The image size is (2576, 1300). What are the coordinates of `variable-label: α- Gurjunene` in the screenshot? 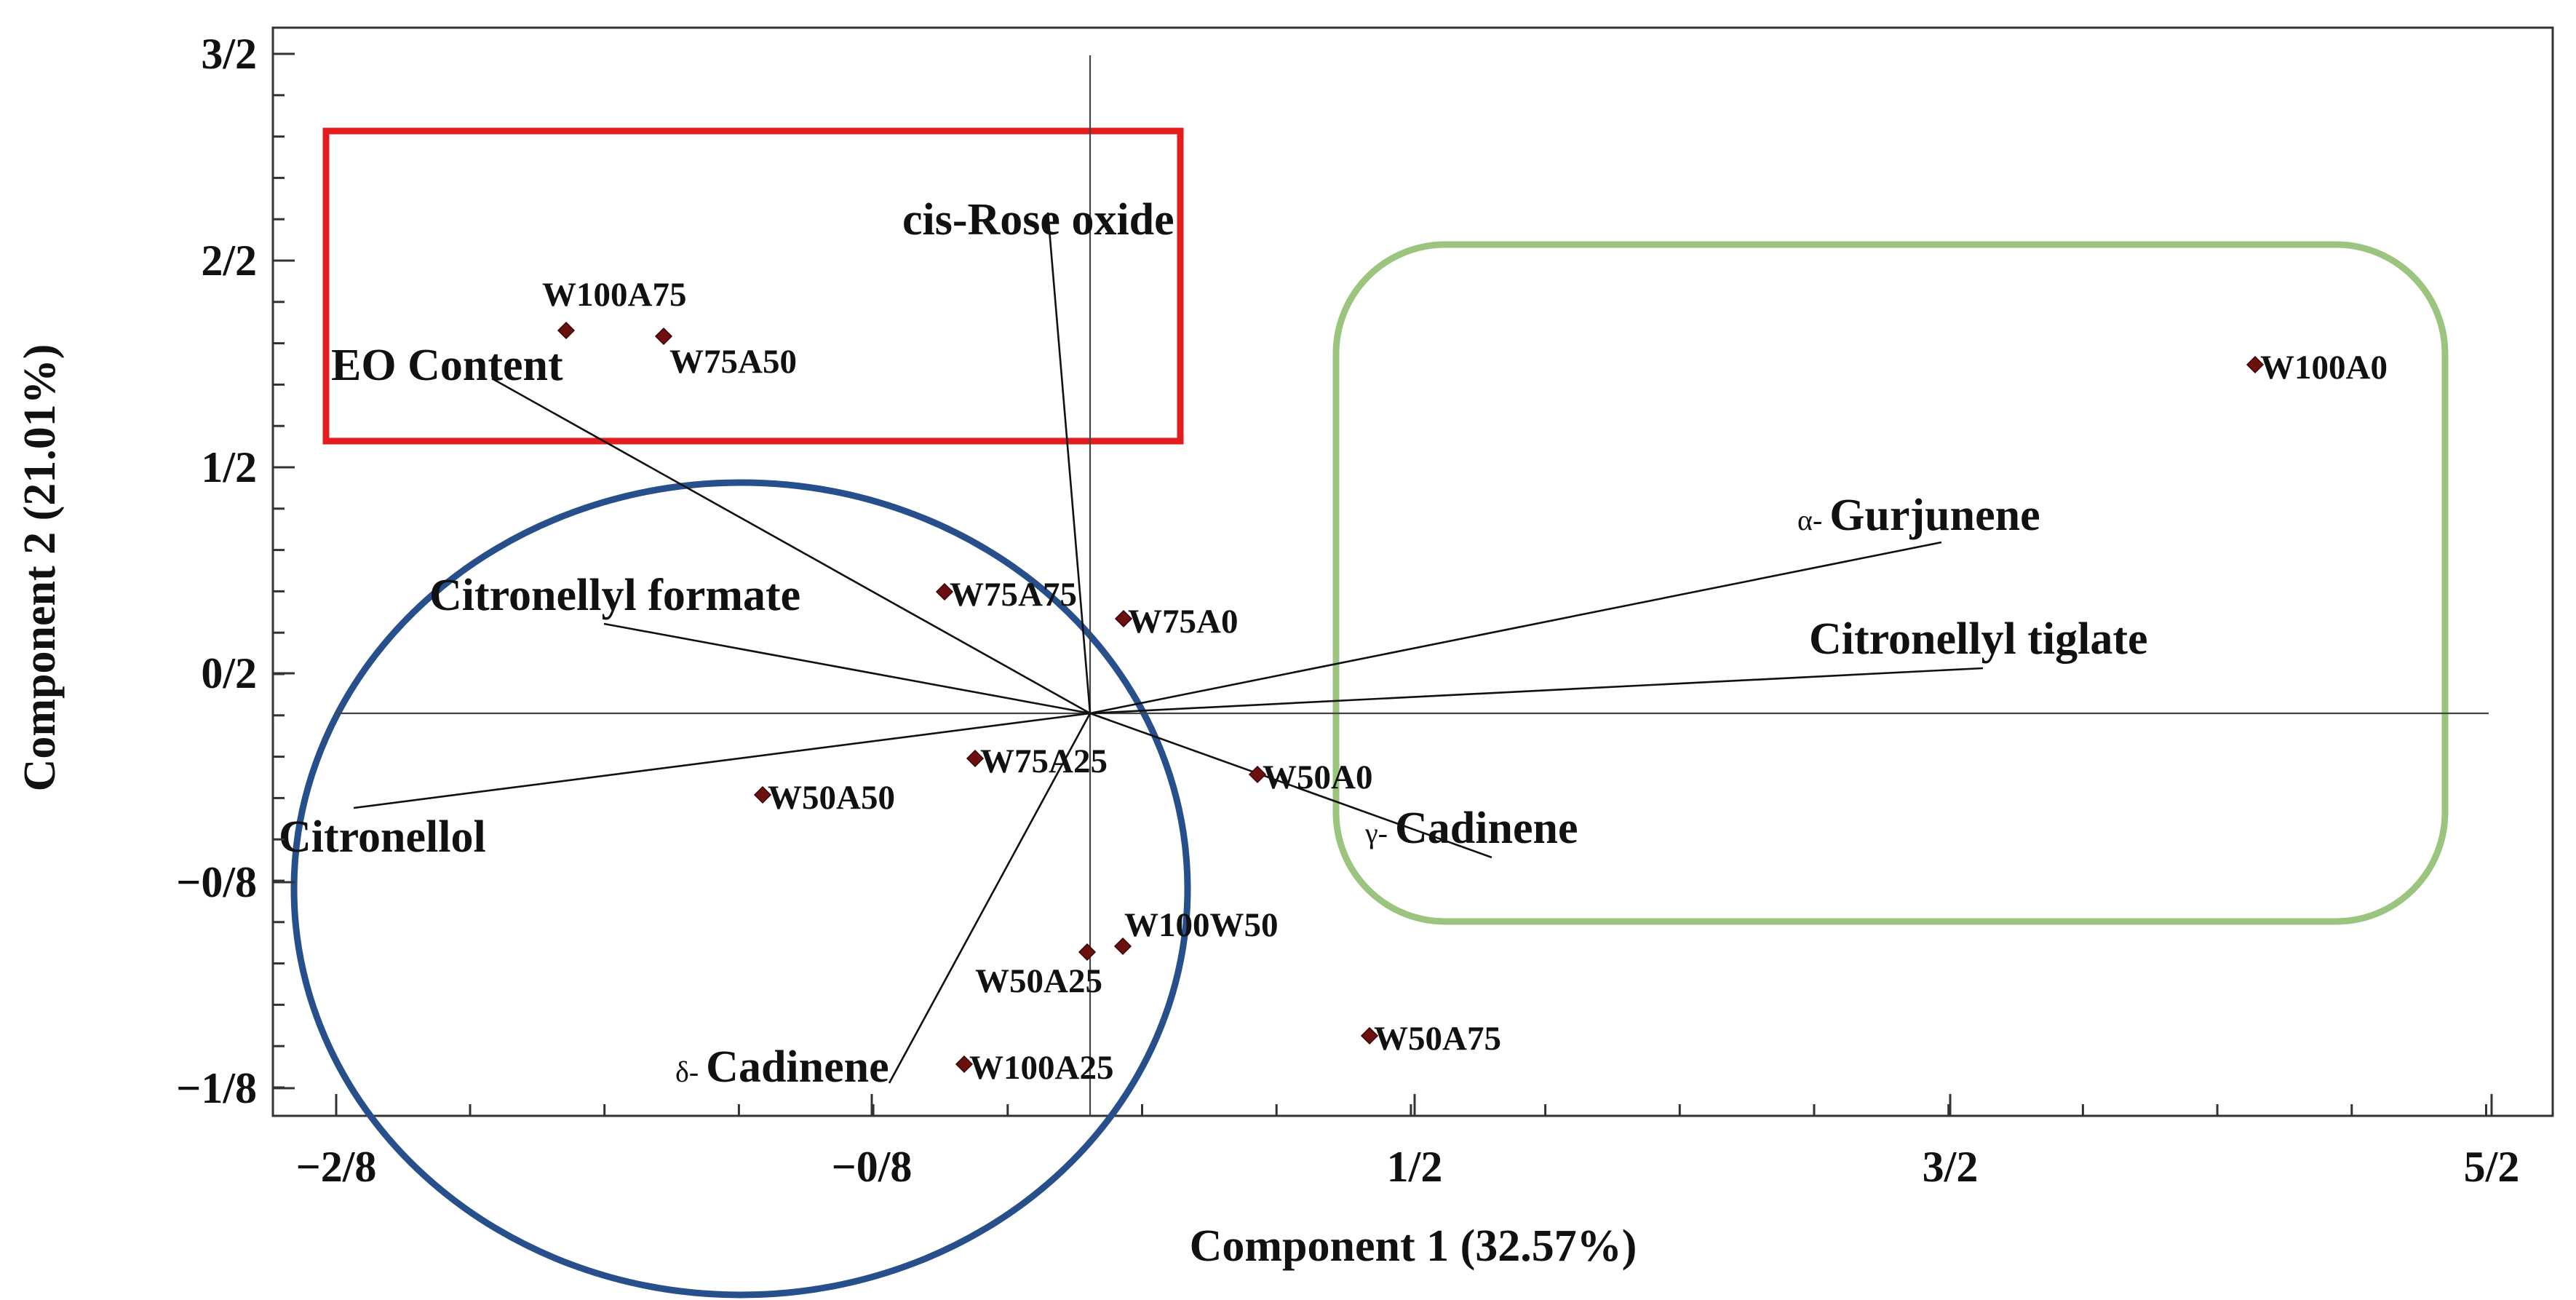 It's located at (1918, 515).